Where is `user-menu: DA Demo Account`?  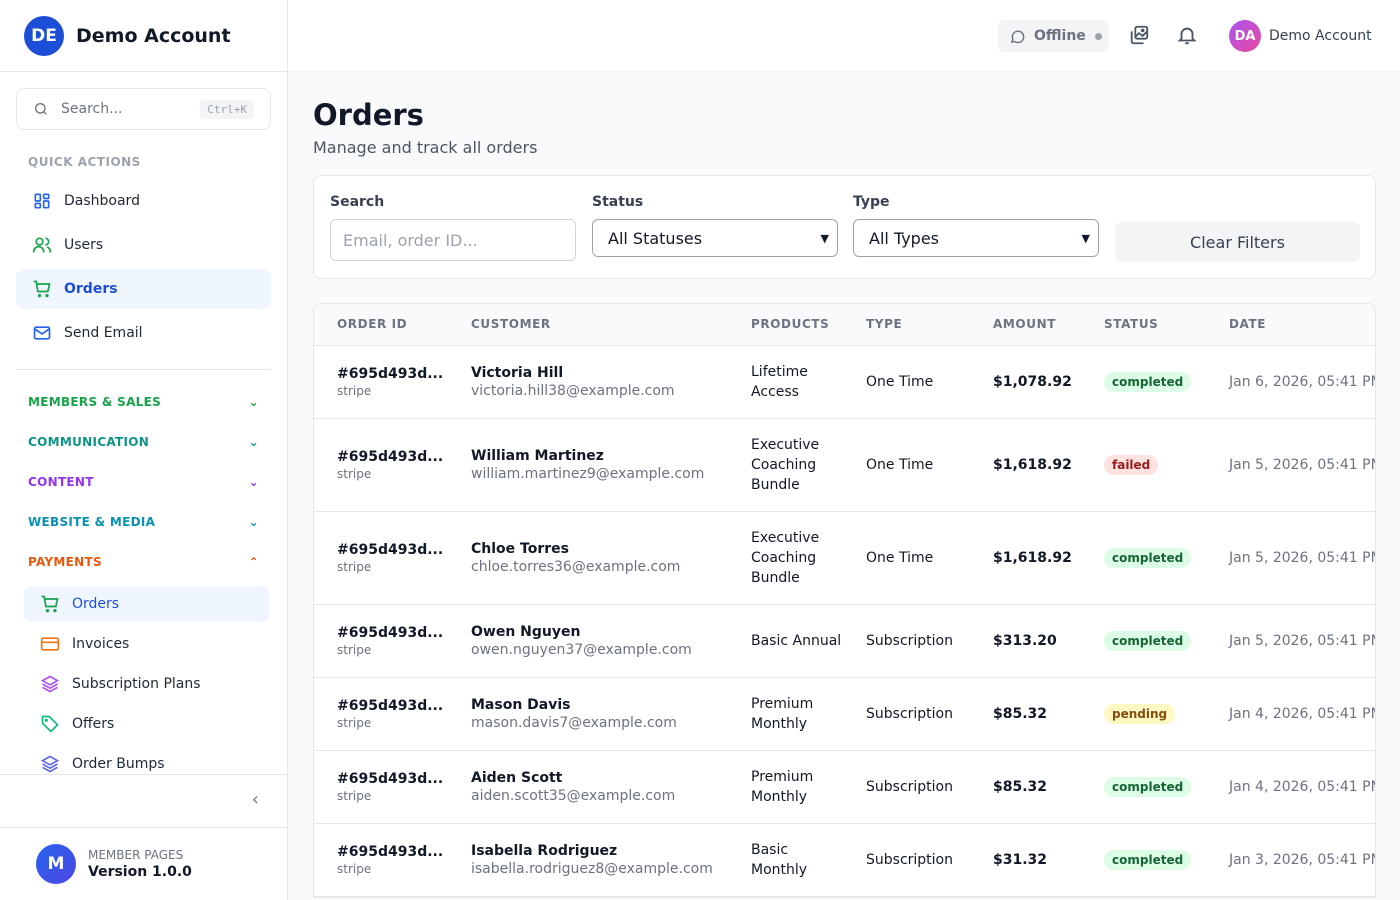
user-menu: DA Demo Account is located at coordinates (1300, 36).